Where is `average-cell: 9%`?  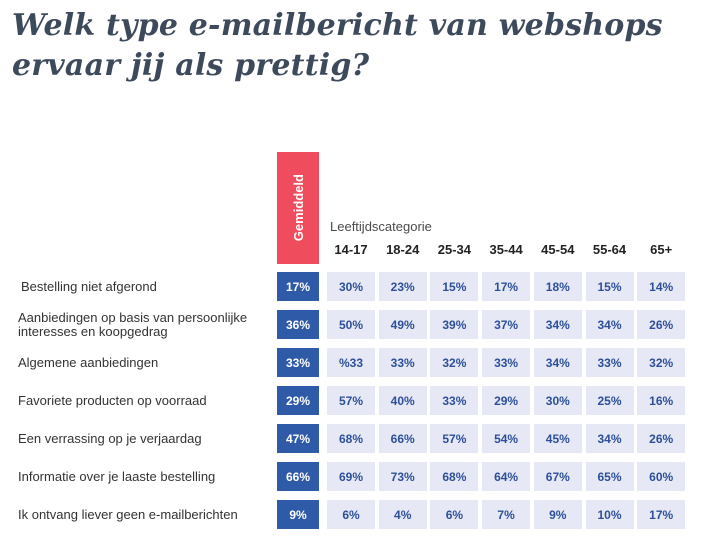
average-cell: 9% is located at coordinates (298, 514).